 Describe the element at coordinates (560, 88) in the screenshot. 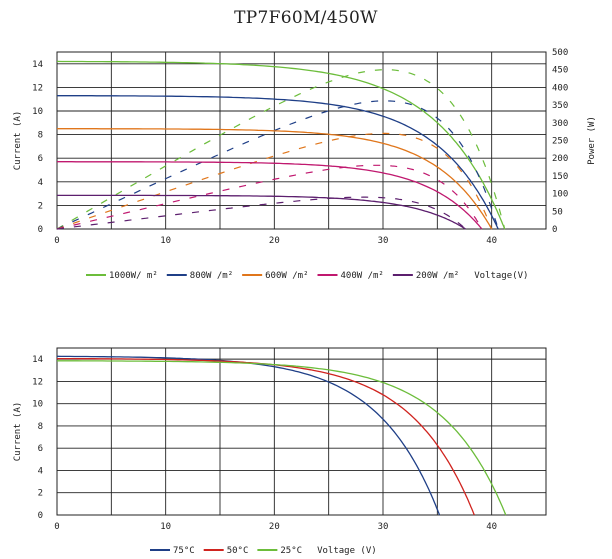

I see `y2-tick-label: 400` at that location.